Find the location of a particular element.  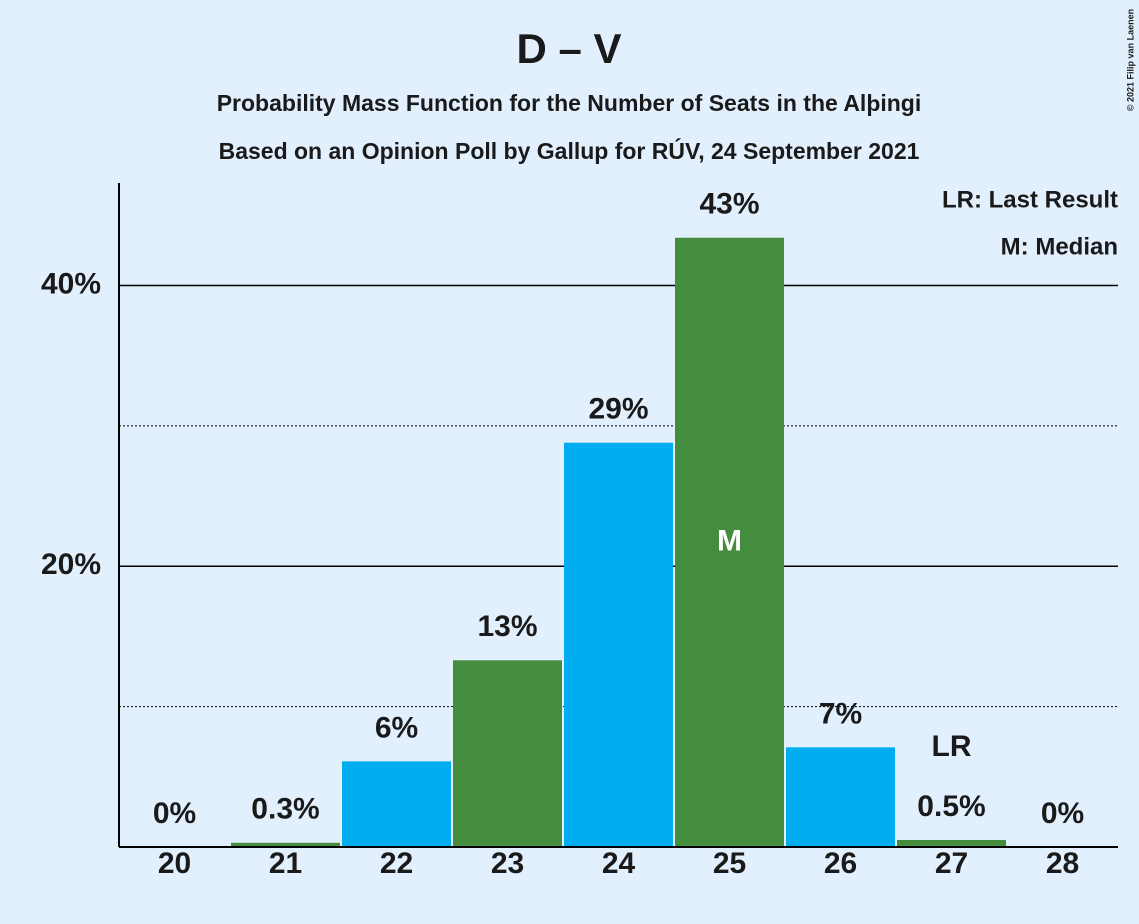

chart-title: D – V is located at coordinates (568, 48).